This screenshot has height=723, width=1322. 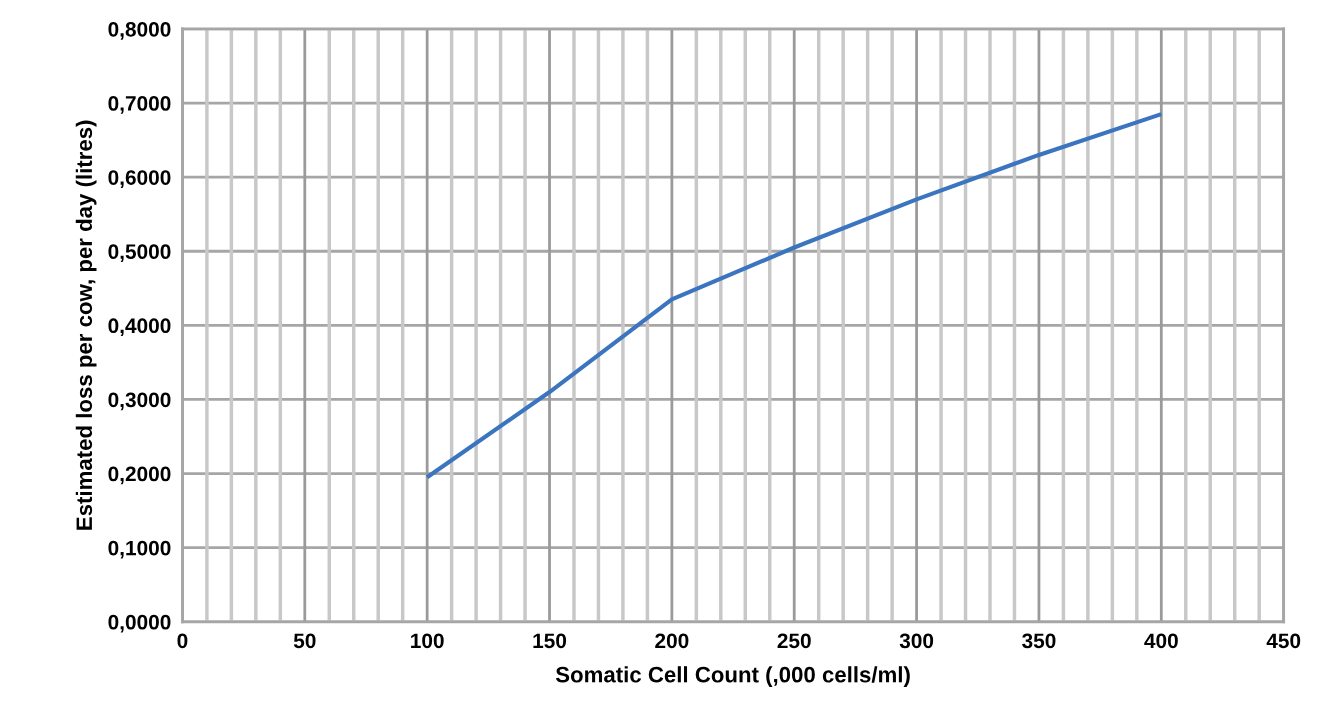 I want to click on x-tick-label: 450, so click(x=1283, y=641).